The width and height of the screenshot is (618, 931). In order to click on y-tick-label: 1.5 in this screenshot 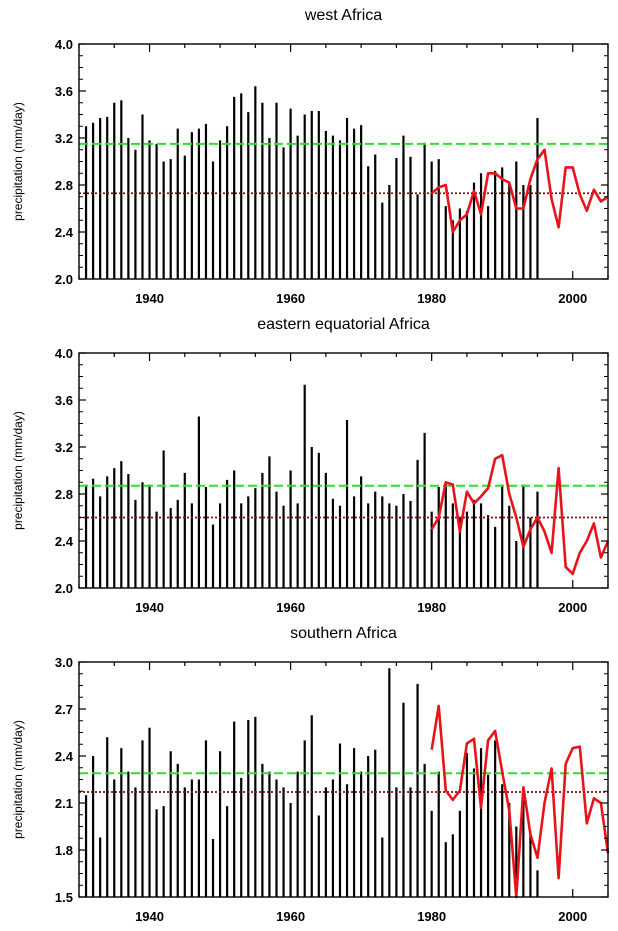, I will do `click(64, 897)`.